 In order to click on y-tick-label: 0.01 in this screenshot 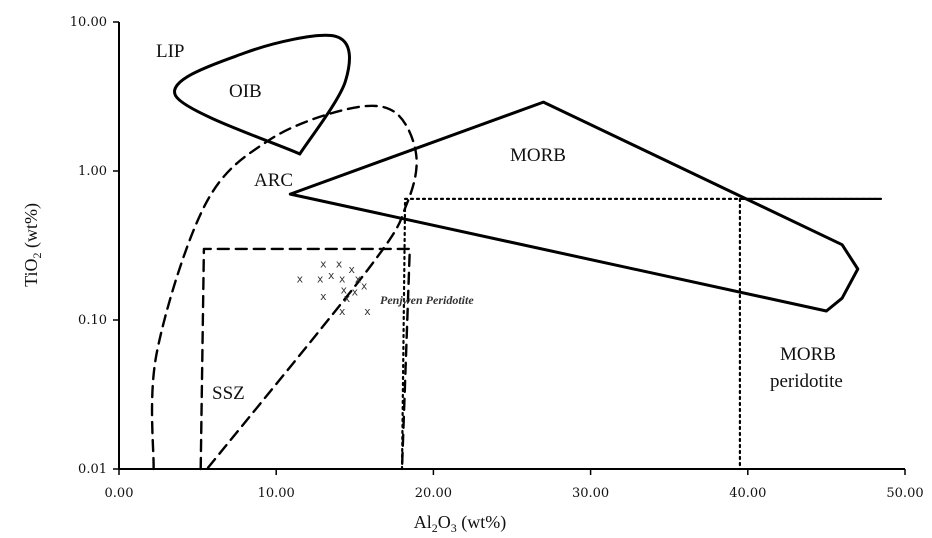, I will do `click(92, 469)`.